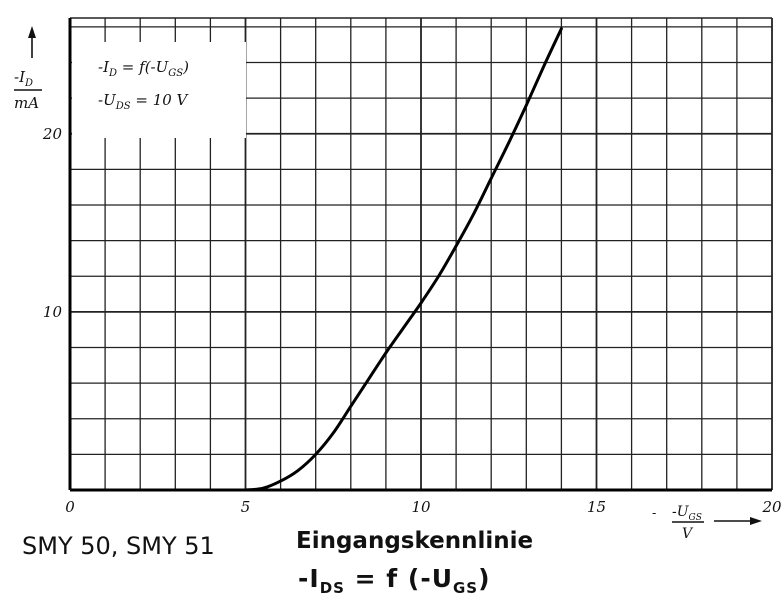 This screenshot has height=602, width=781. I want to click on legend-line-1: -ID = f(-UGS), so click(143, 68).